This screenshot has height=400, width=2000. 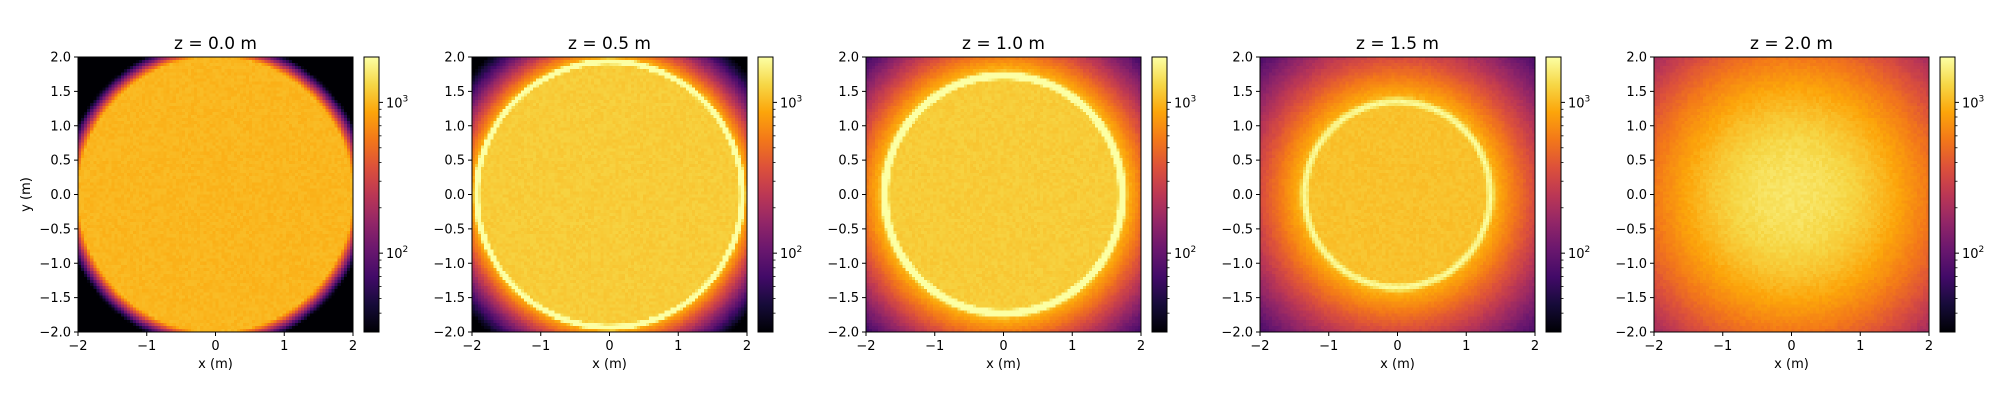 What do you see at coordinates (26, 194) in the screenshot?
I see `y-axis-label: y (m)` at bounding box center [26, 194].